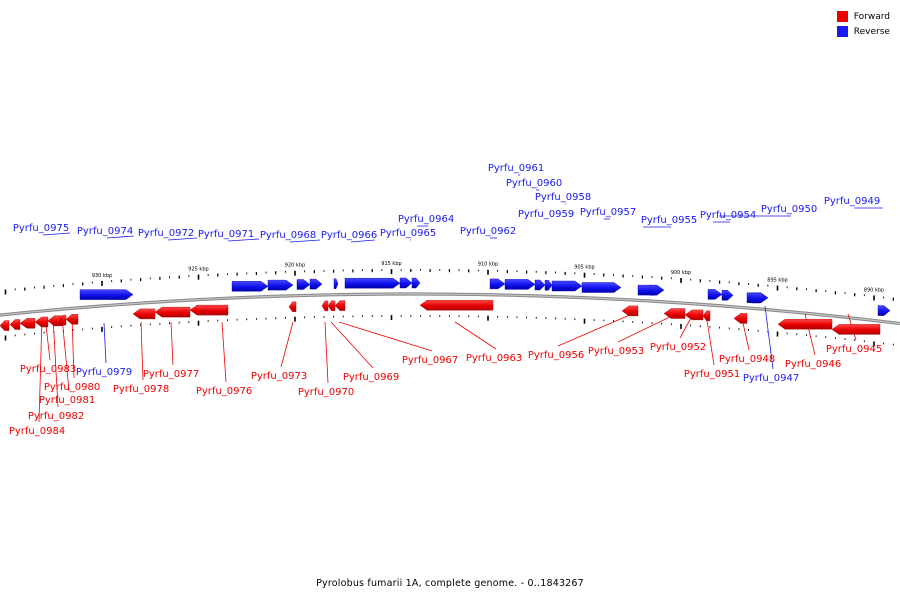 The image size is (900, 600). I want to click on gene-label: Pyrfu_0966, so click(349, 235).